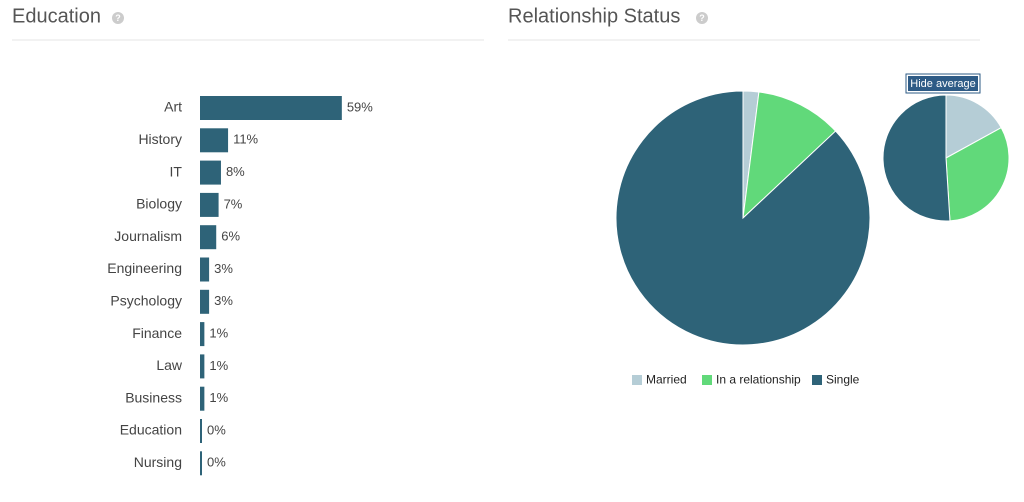  Describe the element at coordinates (159, 204) in the screenshot. I see `category-label: Biology` at that location.